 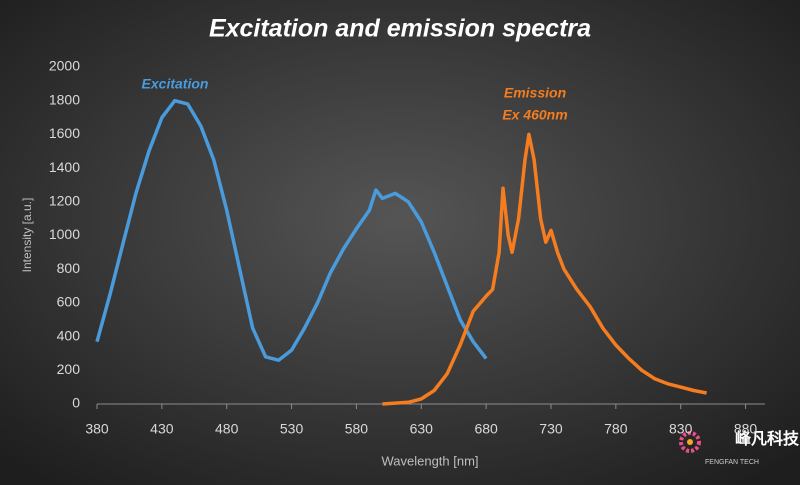 What do you see at coordinates (767, 438) in the screenshot?
I see `logo-name: 峰凡科技` at bounding box center [767, 438].